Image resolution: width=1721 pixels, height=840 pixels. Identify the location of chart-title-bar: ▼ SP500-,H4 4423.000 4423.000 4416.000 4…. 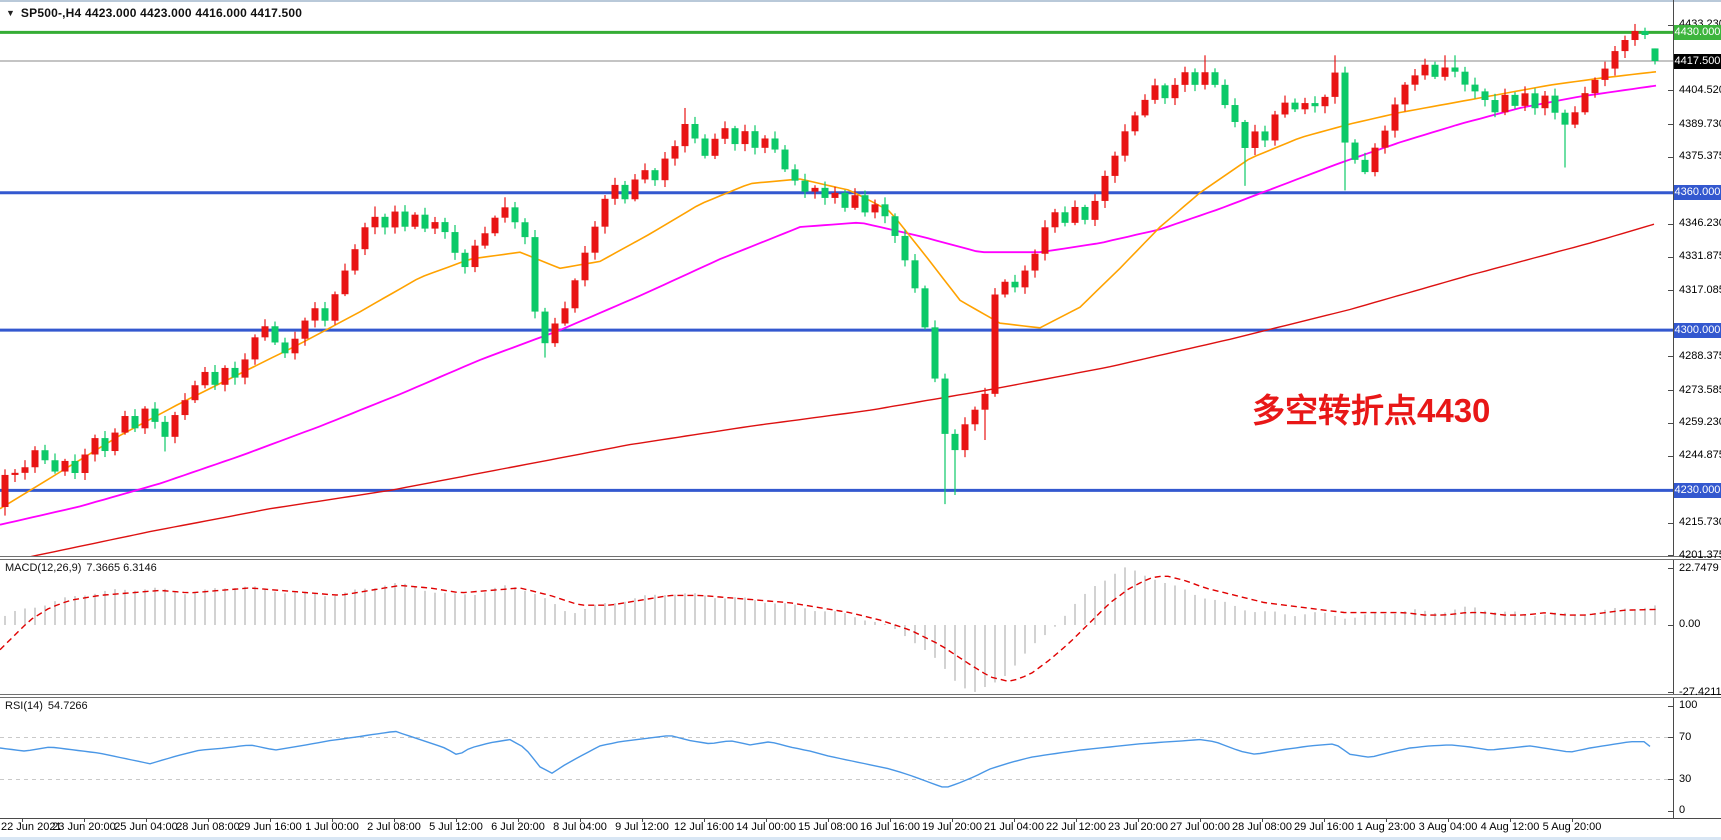
(154, 13).